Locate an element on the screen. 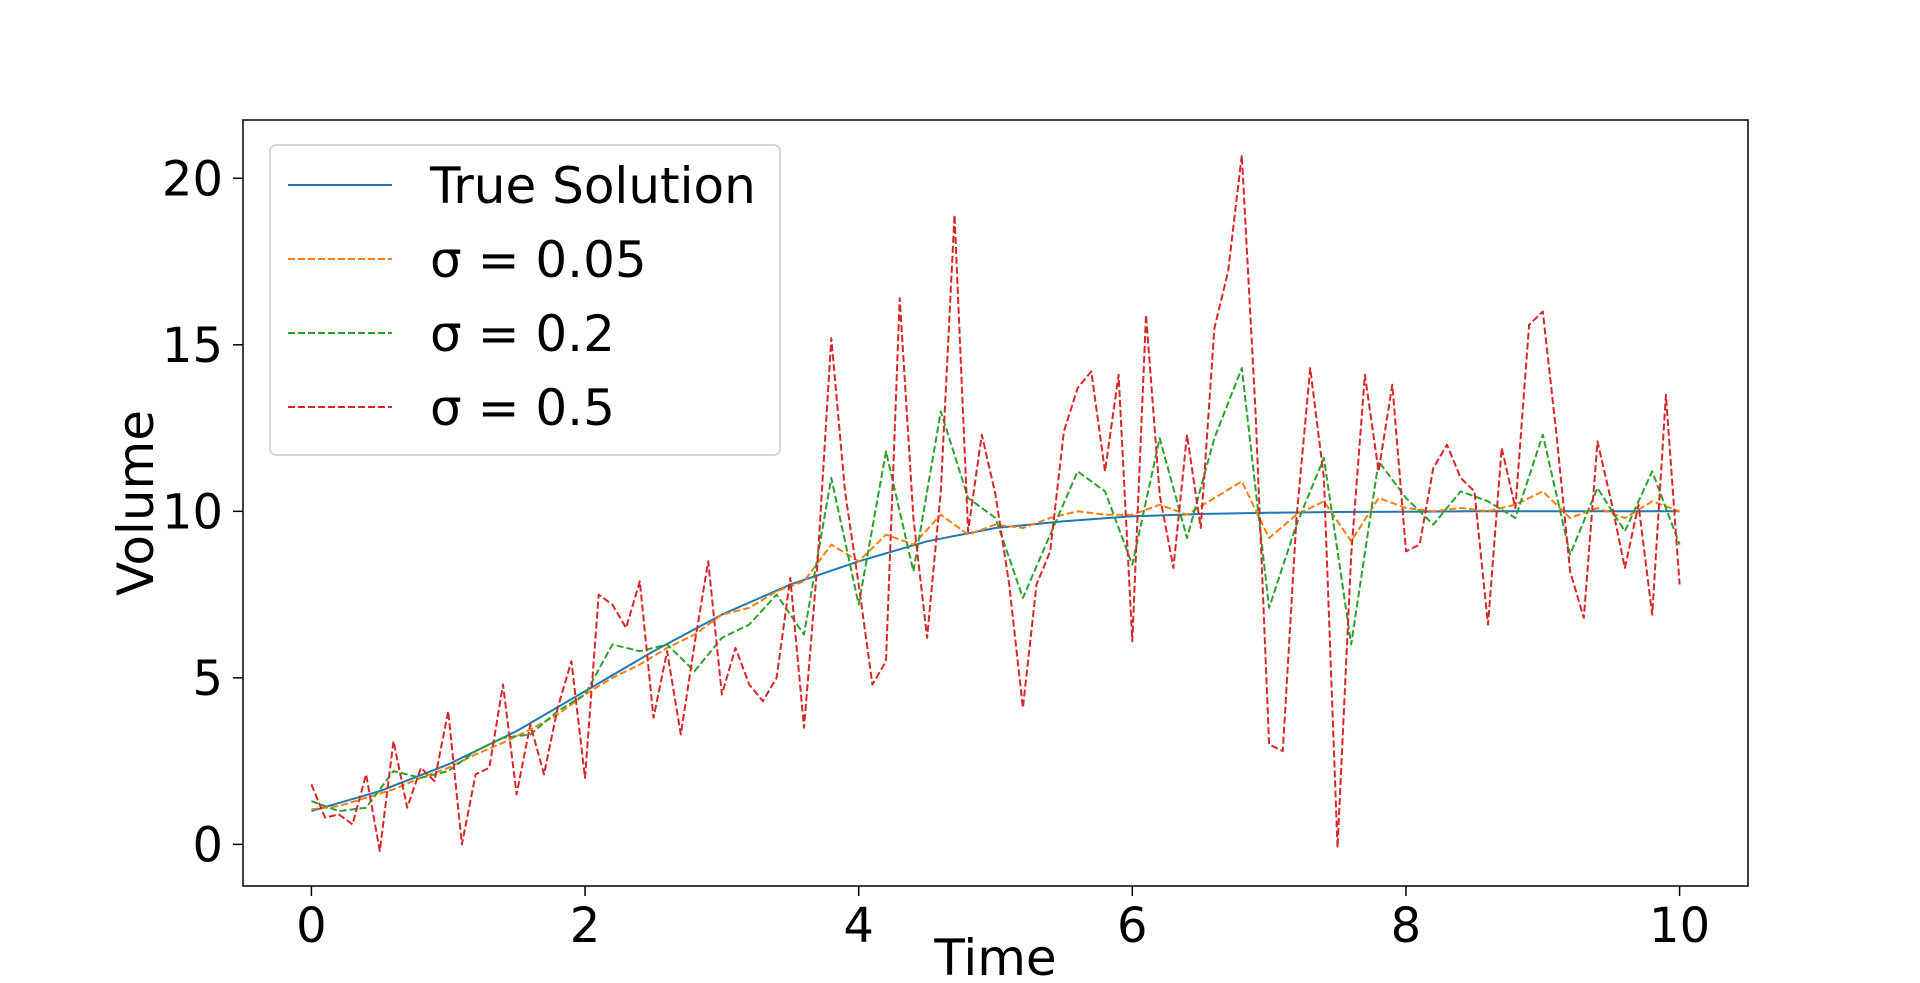 The image size is (1920, 983). legend-label-0: True Solution is located at coordinates (592, 186).